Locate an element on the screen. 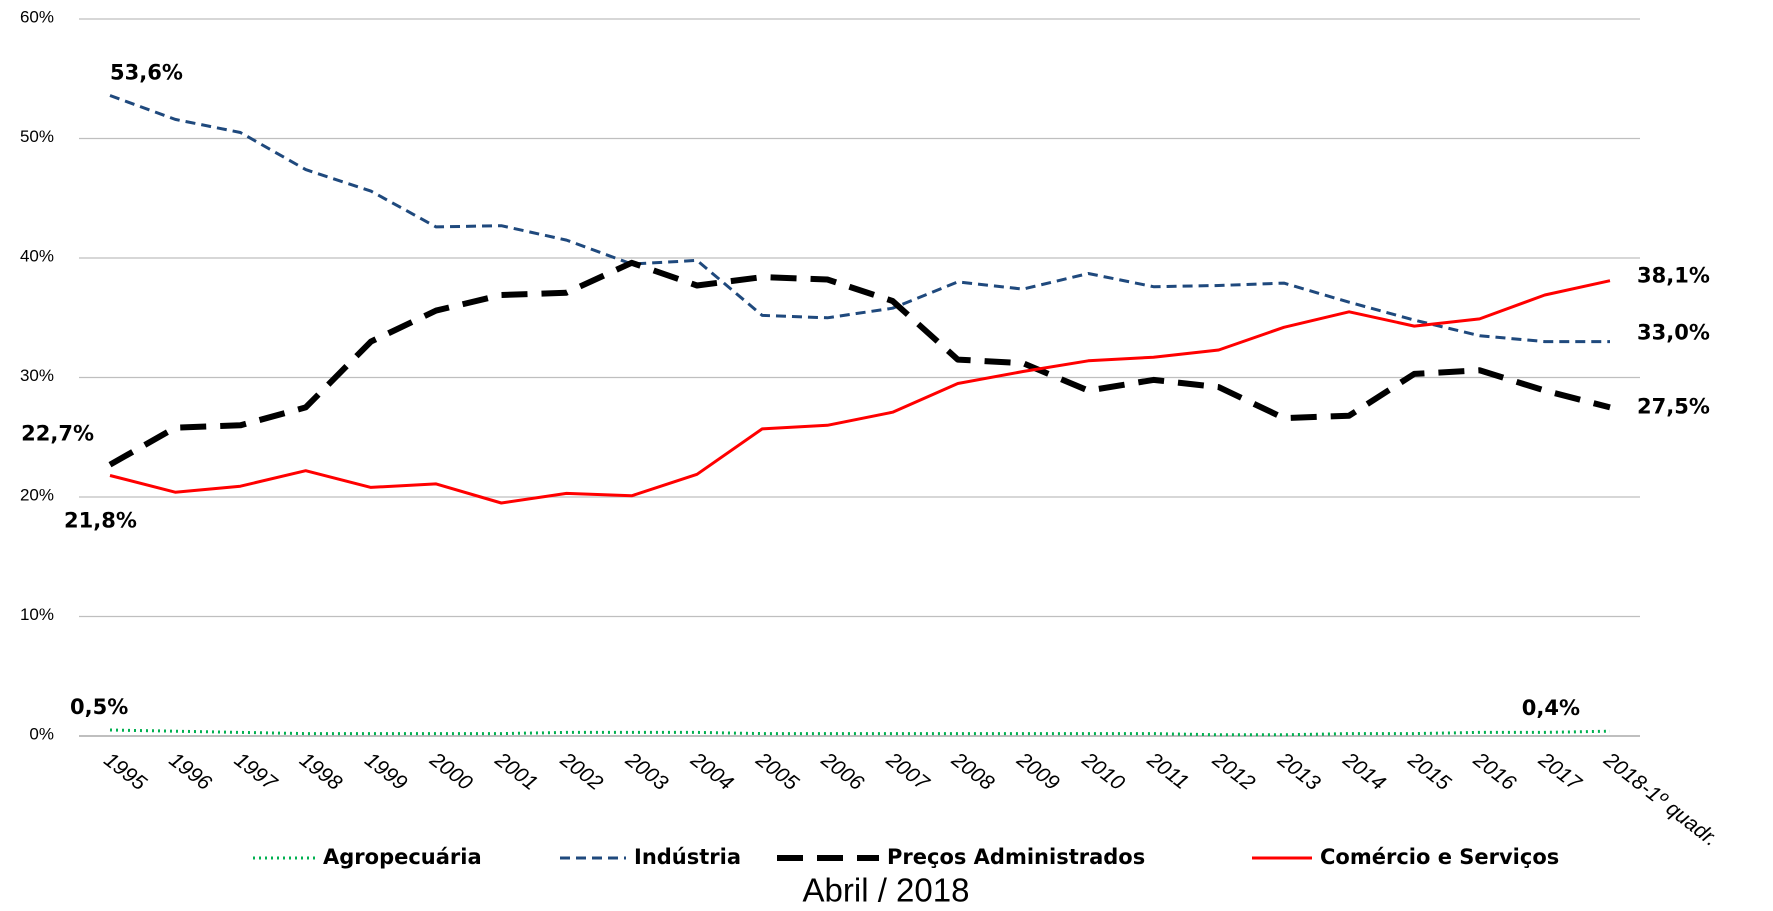  x-tick-label: 2012 is located at coordinates (1233, 772).